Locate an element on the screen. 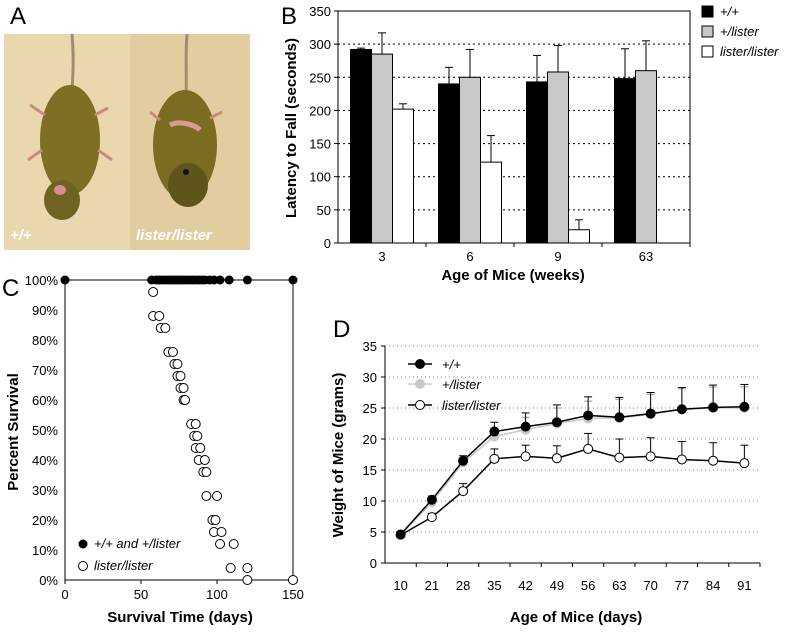 The height and width of the screenshot is (632, 800). y-tick-label: 150 is located at coordinates (320, 144).